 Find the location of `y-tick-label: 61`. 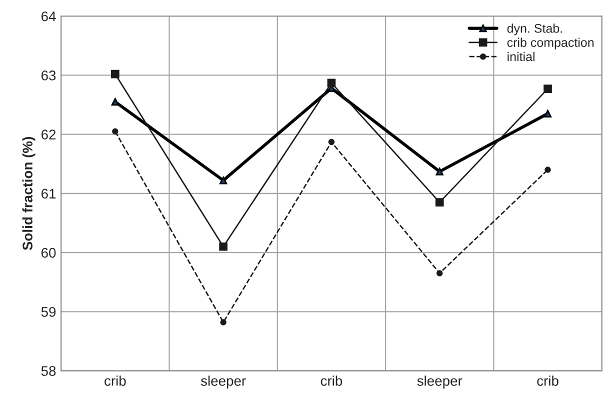

y-tick-label: 61 is located at coordinates (48, 193).